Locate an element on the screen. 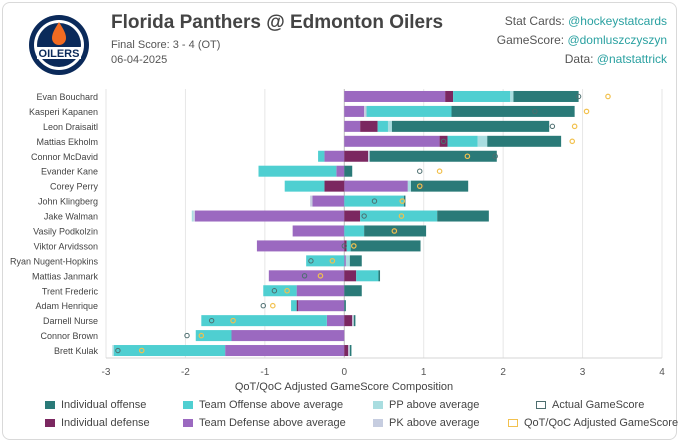  legend-actual: Actual GameScore is located at coordinates (590, 405).